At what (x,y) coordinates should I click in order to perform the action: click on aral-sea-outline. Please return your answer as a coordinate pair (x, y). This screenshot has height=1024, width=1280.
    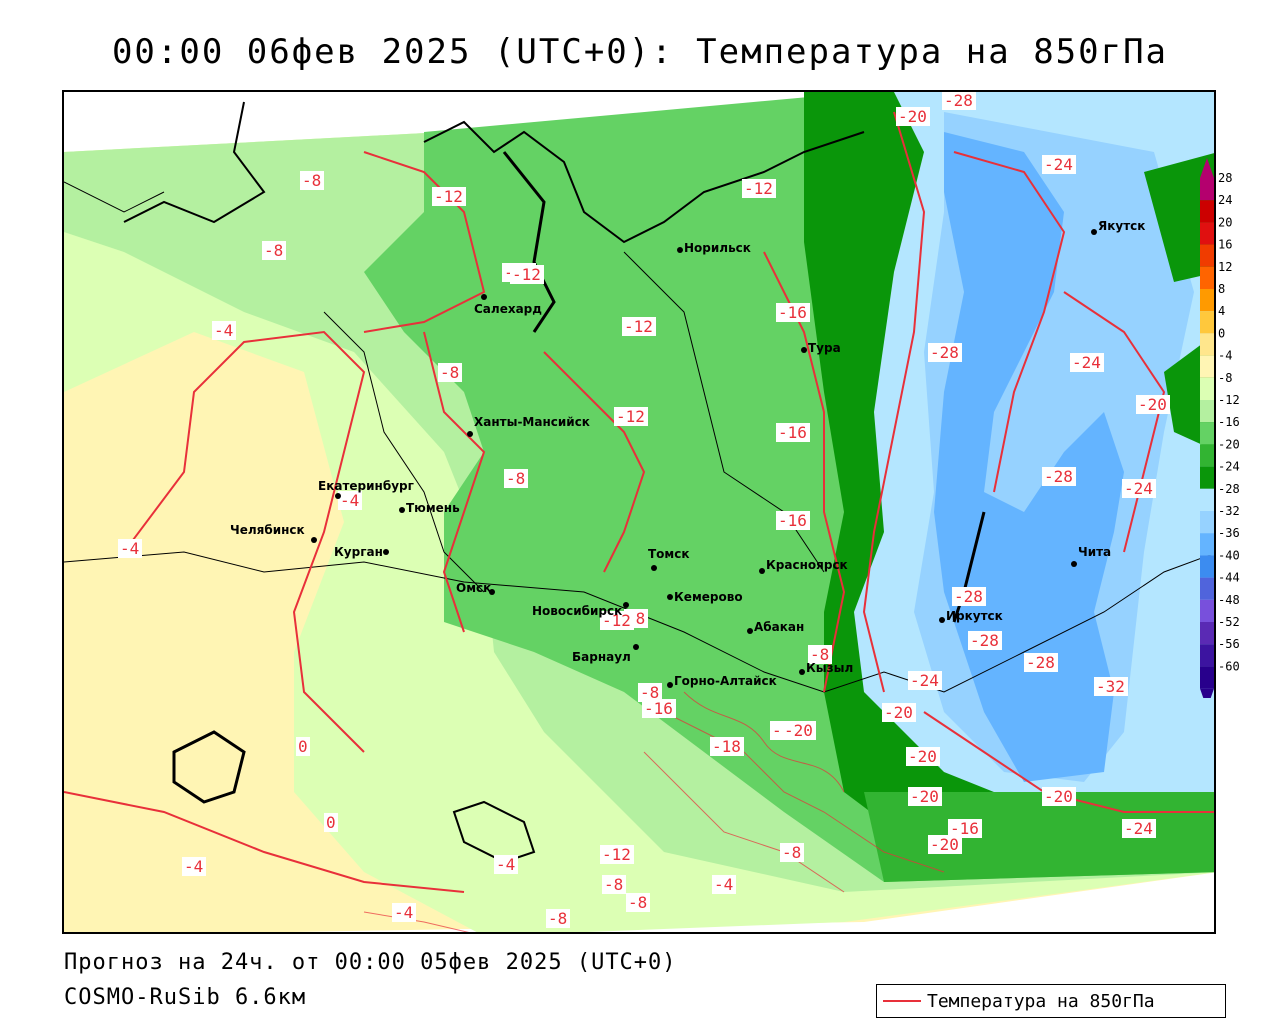
    Looking at the image, I should click on (494, 832).